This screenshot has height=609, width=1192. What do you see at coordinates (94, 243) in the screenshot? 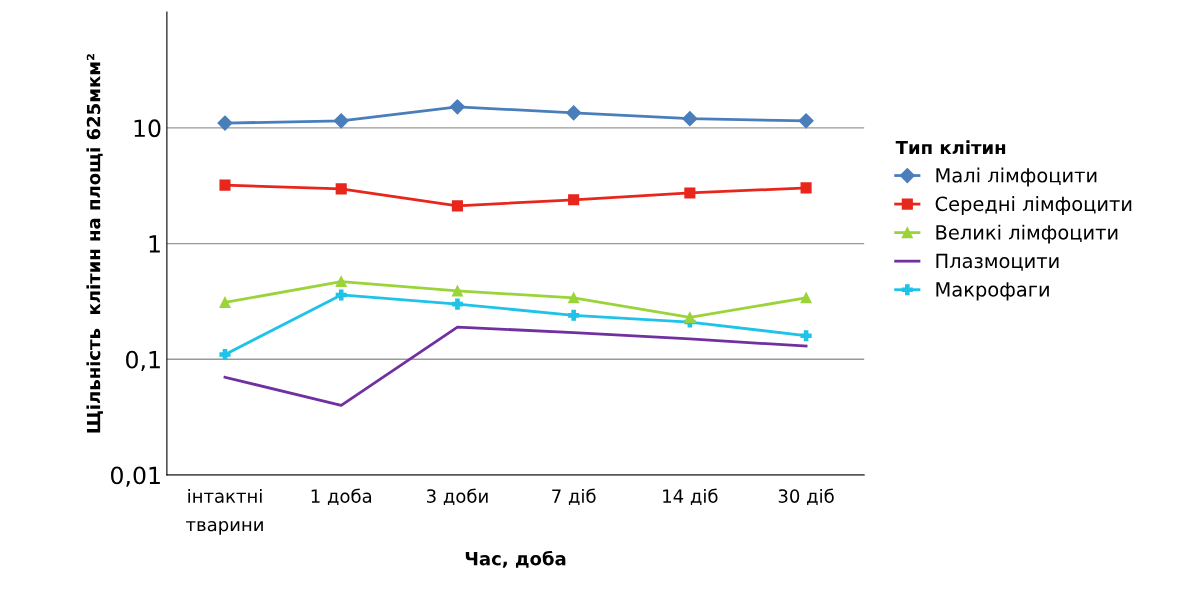
I see `y-axis-title: Щільність клітин на площі 625мкм²` at bounding box center [94, 243].